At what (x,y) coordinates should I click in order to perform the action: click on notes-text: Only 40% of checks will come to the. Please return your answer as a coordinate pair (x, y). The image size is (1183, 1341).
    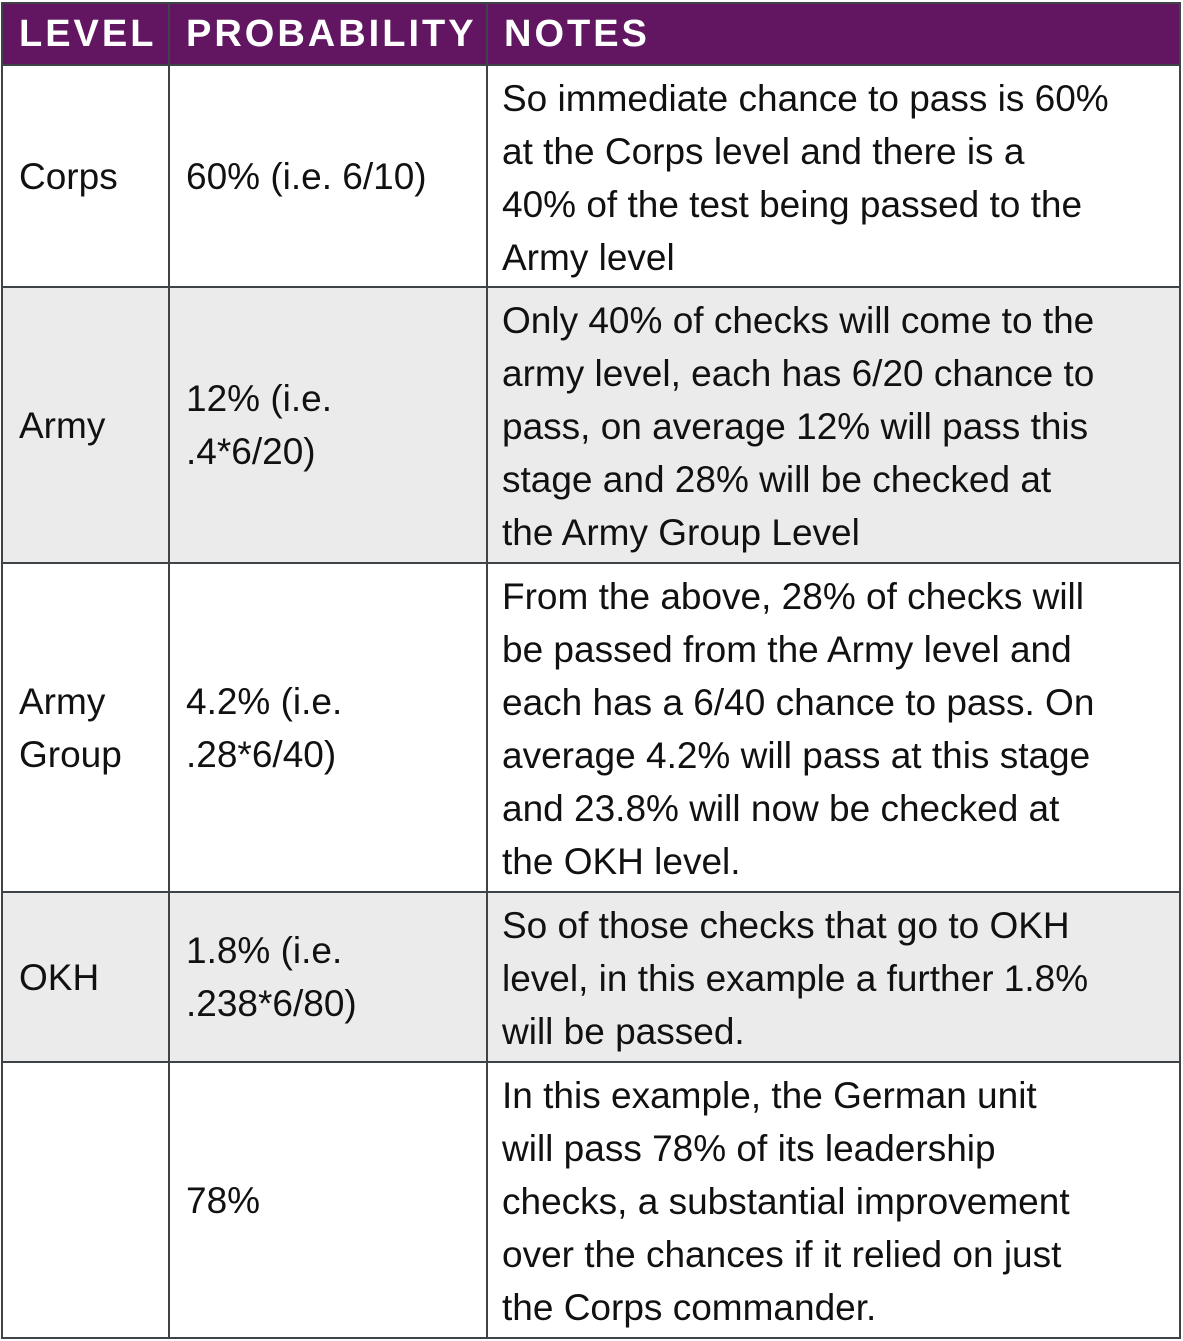
    Looking at the image, I should click on (798, 320).